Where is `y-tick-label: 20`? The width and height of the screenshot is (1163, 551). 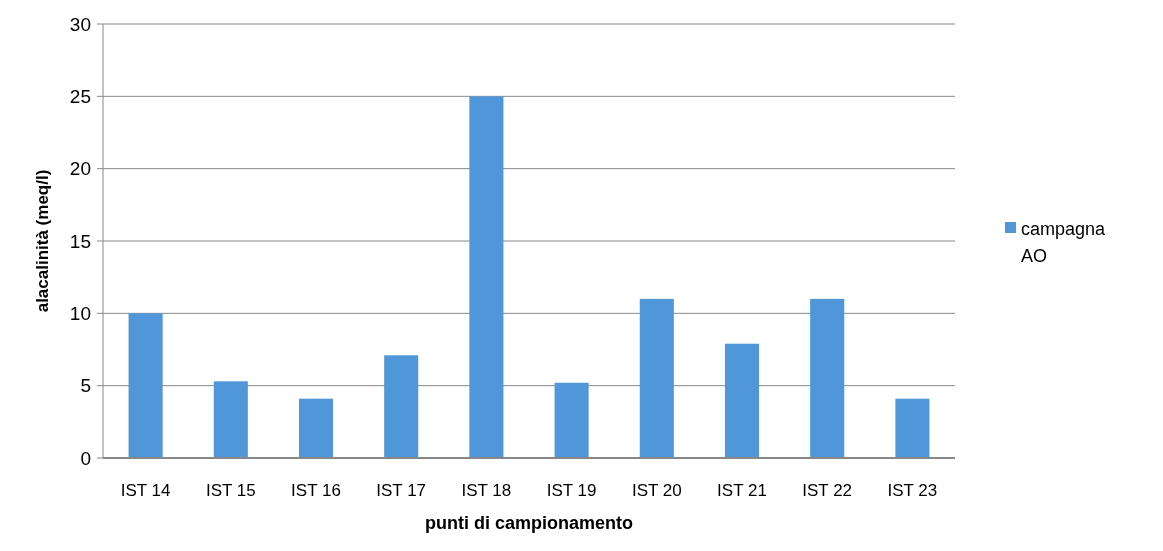 y-tick-label: 20 is located at coordinates (80, 169).